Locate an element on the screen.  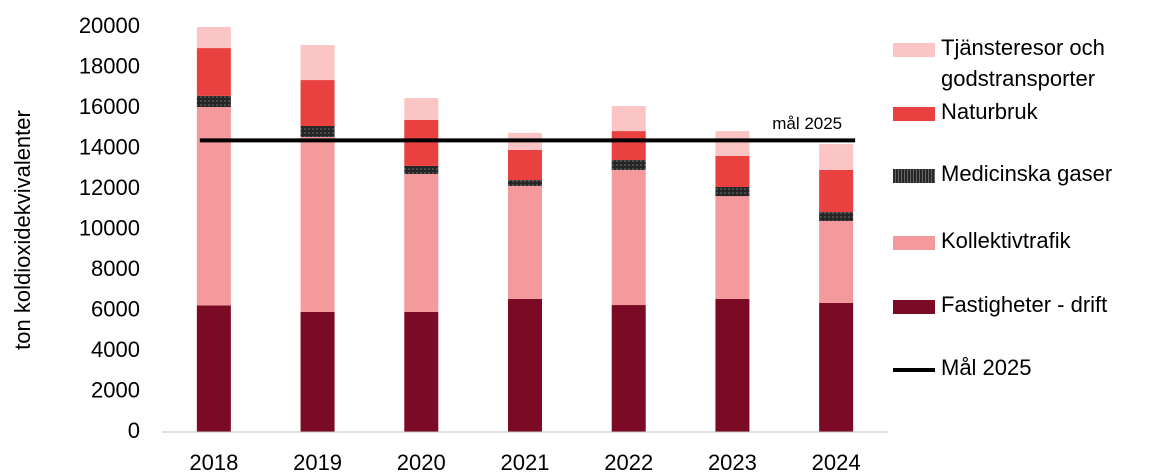
legend-item: Mål 2025 is located at coordinates (1027, 369).